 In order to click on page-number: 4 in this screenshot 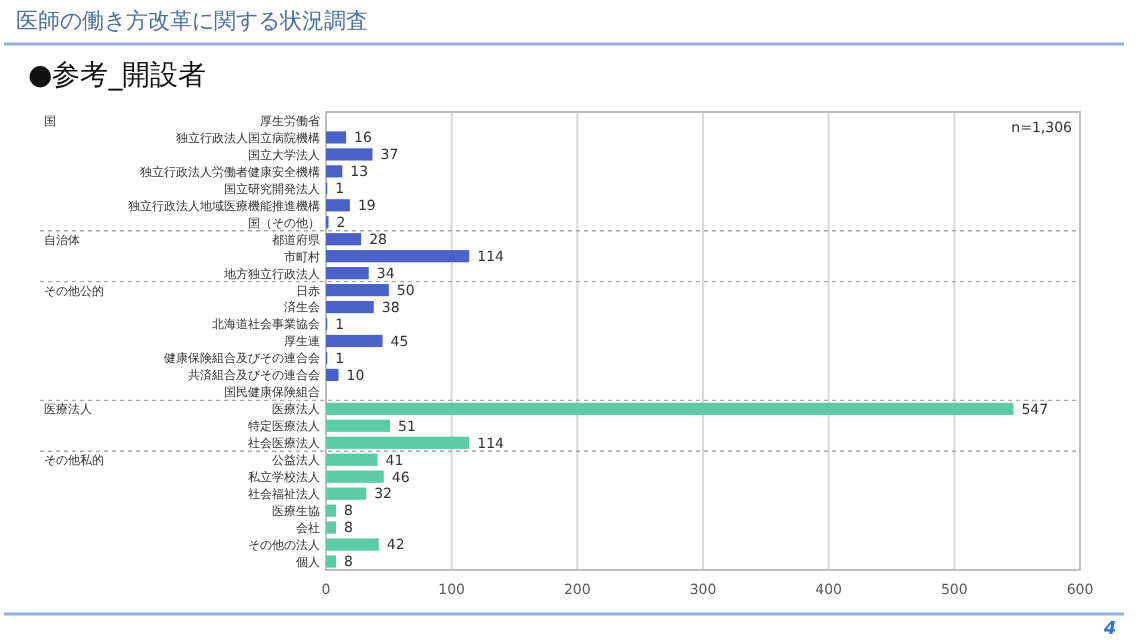, I will do `click(1110, 630)`.